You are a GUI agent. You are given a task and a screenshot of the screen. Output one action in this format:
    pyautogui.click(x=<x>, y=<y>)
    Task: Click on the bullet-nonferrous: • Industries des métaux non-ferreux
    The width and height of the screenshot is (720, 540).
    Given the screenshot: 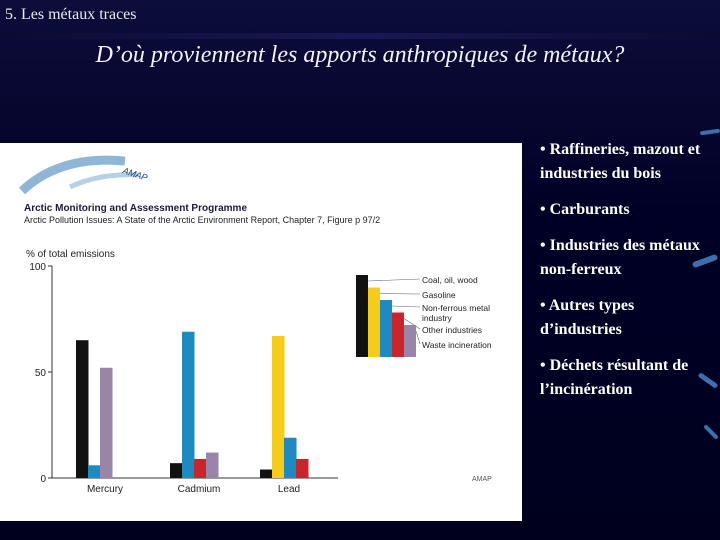 What is the action you would take?
    pyautogui.click(x=620, y=257)
    